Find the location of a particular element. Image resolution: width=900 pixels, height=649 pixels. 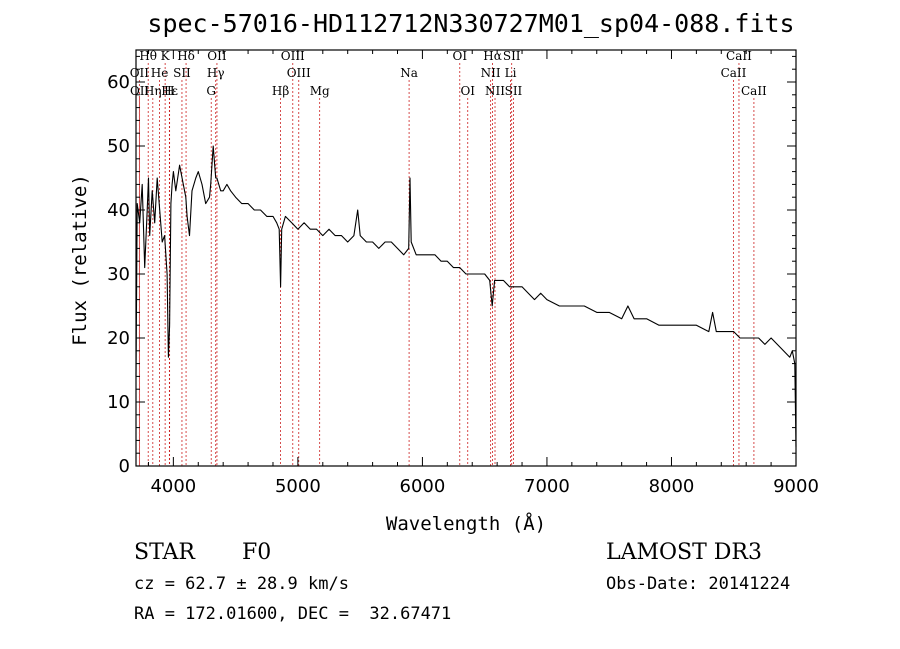

line-marker-label: He is located at coordinates (160, 73).